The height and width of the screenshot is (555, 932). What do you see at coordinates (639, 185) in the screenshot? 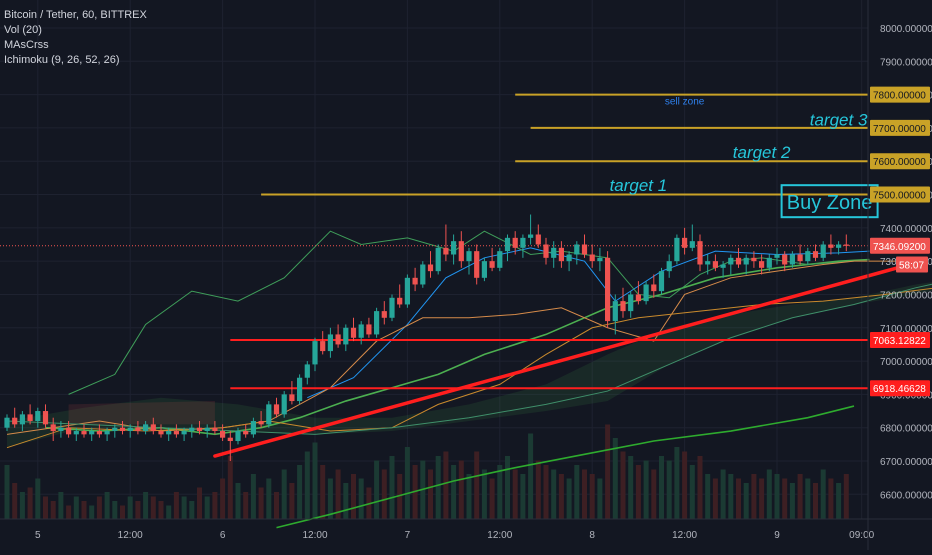
I see `target-label: target 1` at bounding box center [639, 185].